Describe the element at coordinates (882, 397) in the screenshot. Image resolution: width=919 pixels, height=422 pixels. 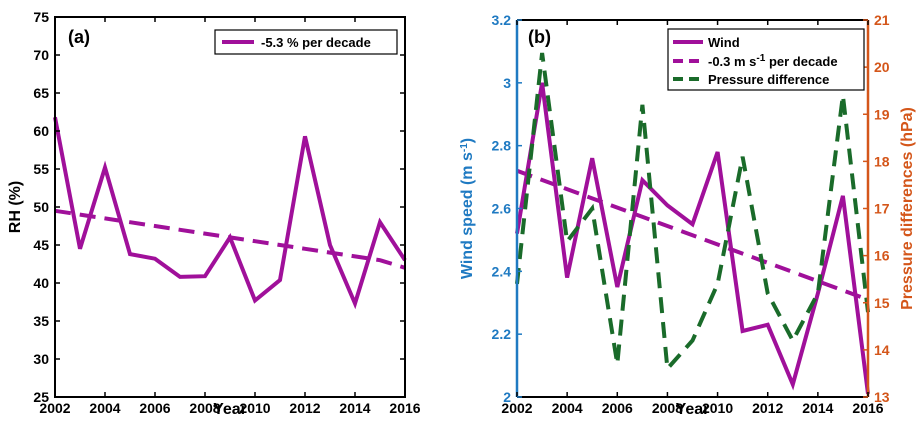
I see `y-tick-label-right-b: 13` at that location.